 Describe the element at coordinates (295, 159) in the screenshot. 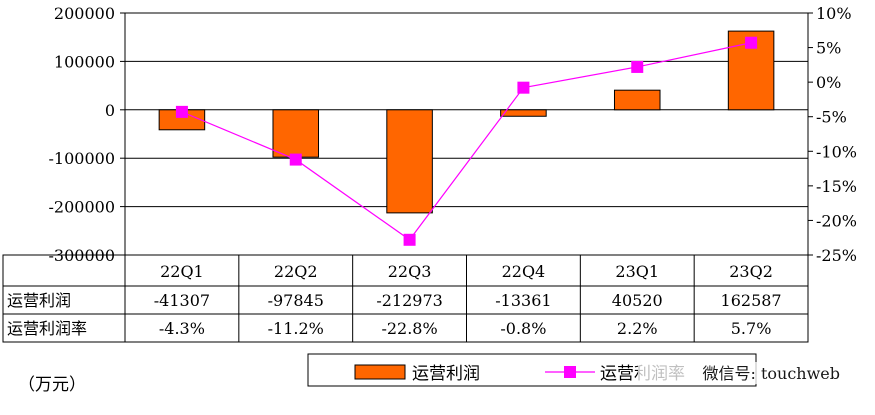

I see `margin-marker-22Q2` at that location.